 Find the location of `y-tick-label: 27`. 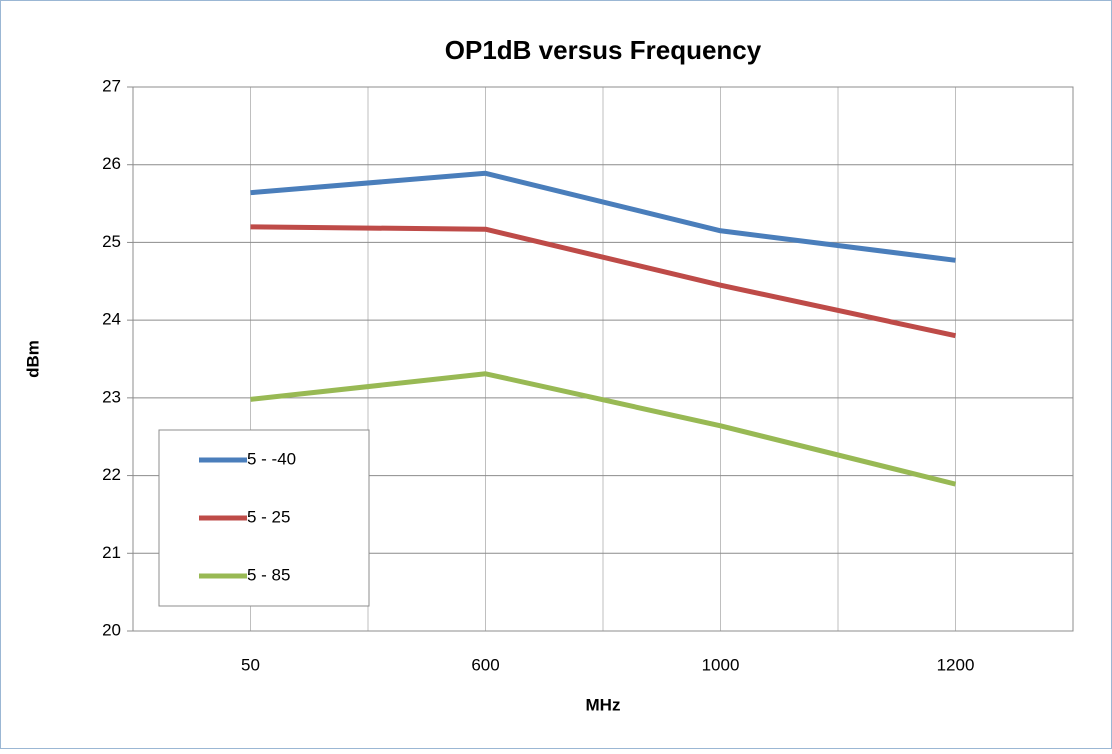

y-tick-label: 27 is located at coordinates (111, 85).